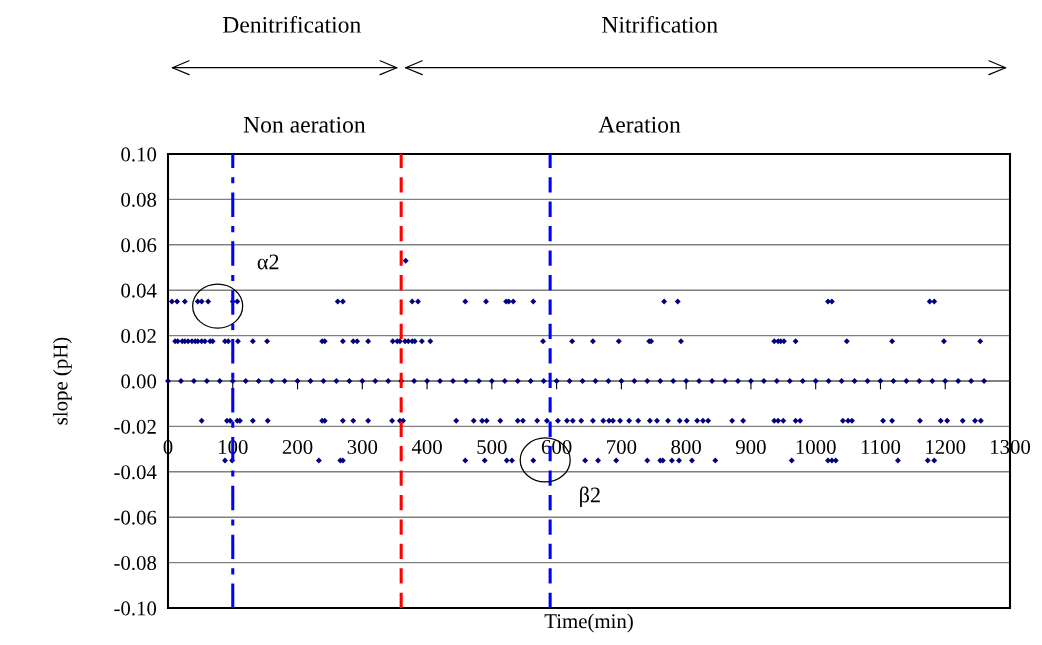 This screenshot has width=1042, height=645. Describe the element at coordinates (426, 446) in the screenshot. I see `x-tick-label: 400` at that location.